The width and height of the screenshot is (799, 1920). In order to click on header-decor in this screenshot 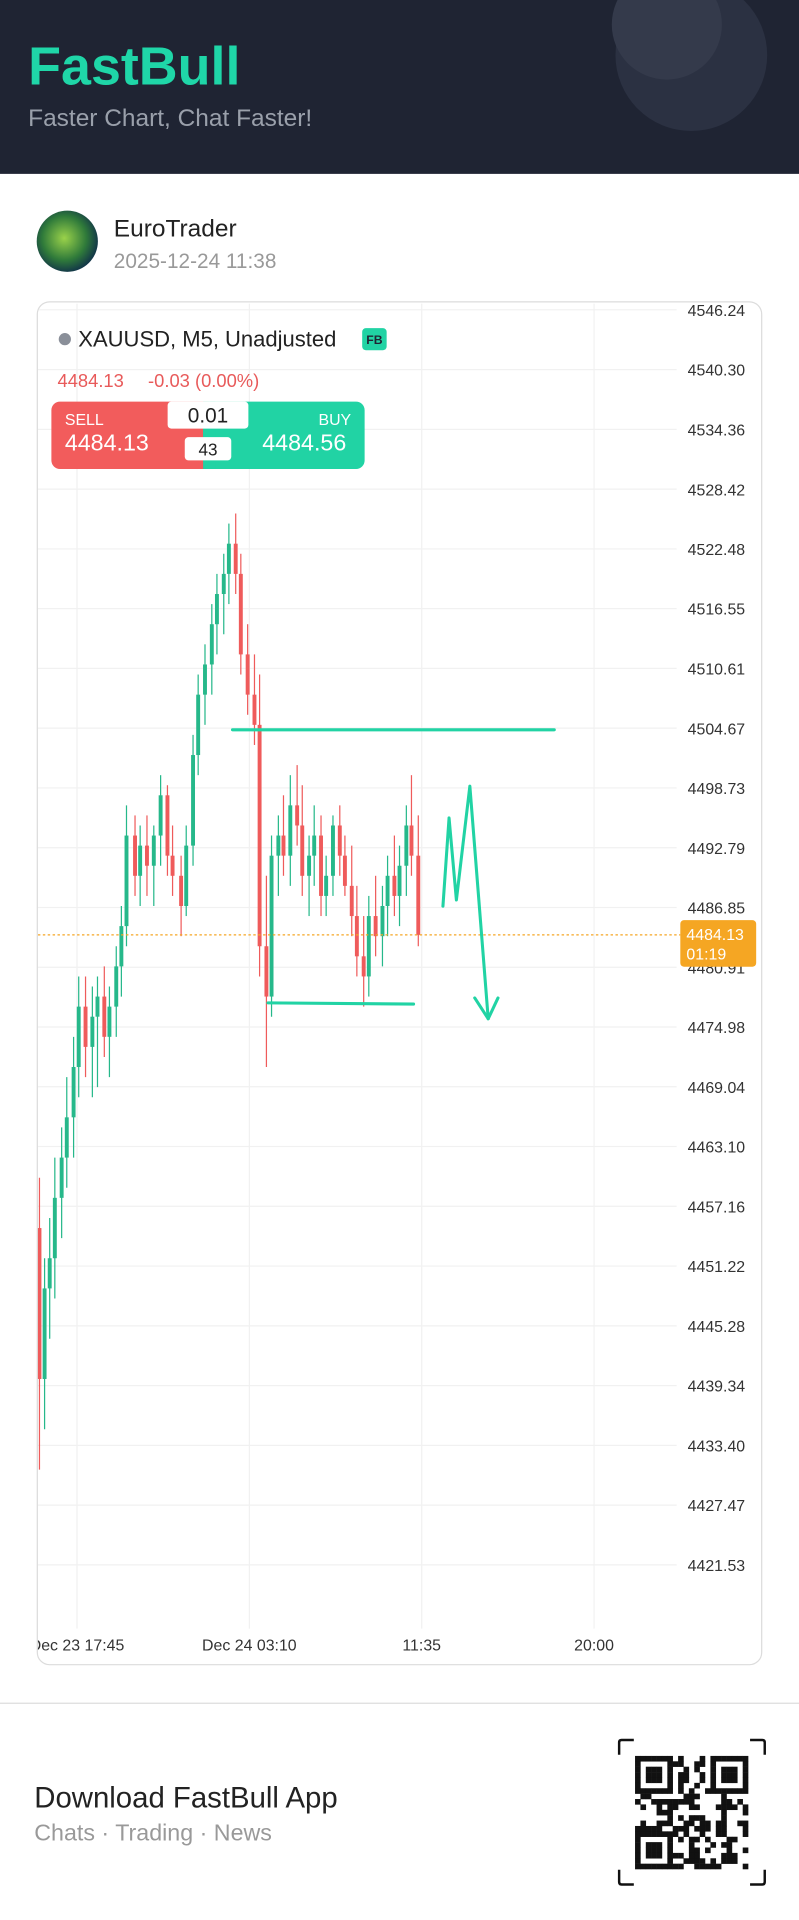, I will do `click(666, 40)`.